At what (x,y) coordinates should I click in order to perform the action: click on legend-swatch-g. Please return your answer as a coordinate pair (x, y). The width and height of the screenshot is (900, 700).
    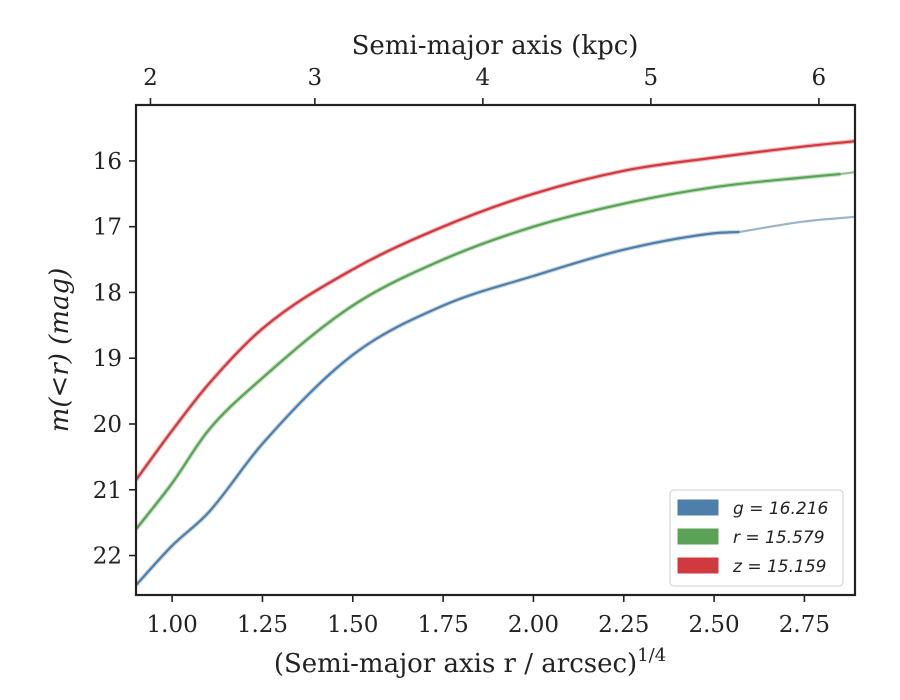
    Looking at the image, I should click on (698, 507).